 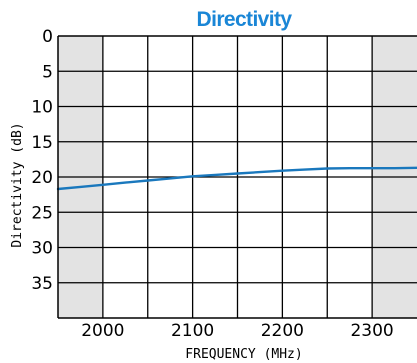 What do you see at coordinates (245, 19) in the screenshot?
I see `chart-title: Directivity` at bounding box center [245, 19].